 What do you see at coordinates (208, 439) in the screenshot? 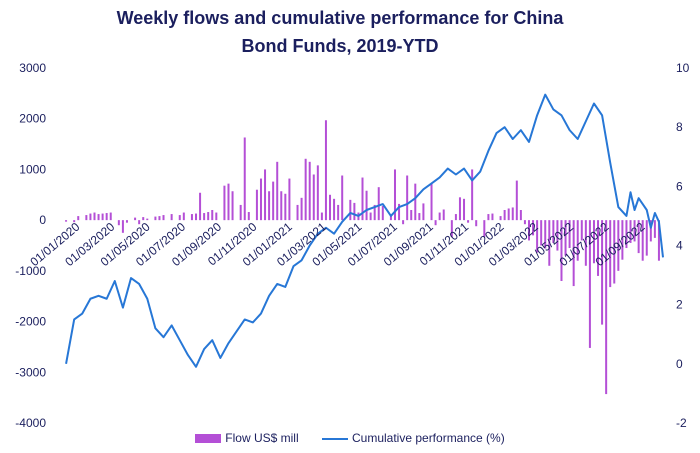
I see `legend-swatch-flow` at bounding box center [208, 439].